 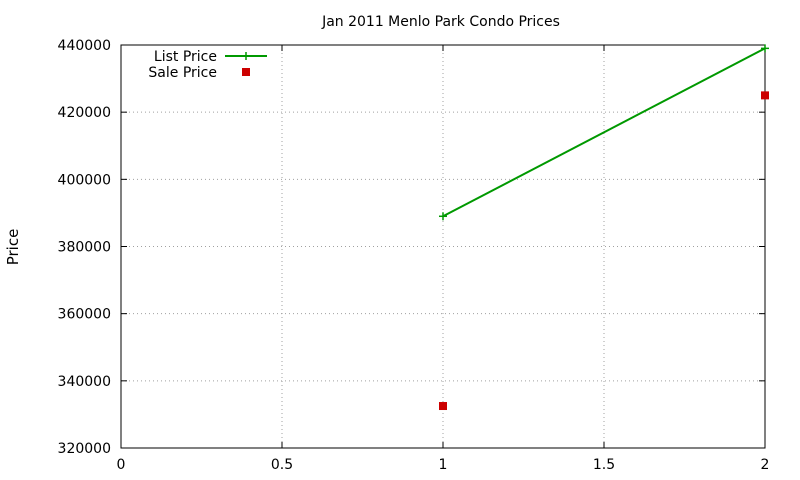 I want to click on y-tick-label: 420000, so click(x=84, y=113).